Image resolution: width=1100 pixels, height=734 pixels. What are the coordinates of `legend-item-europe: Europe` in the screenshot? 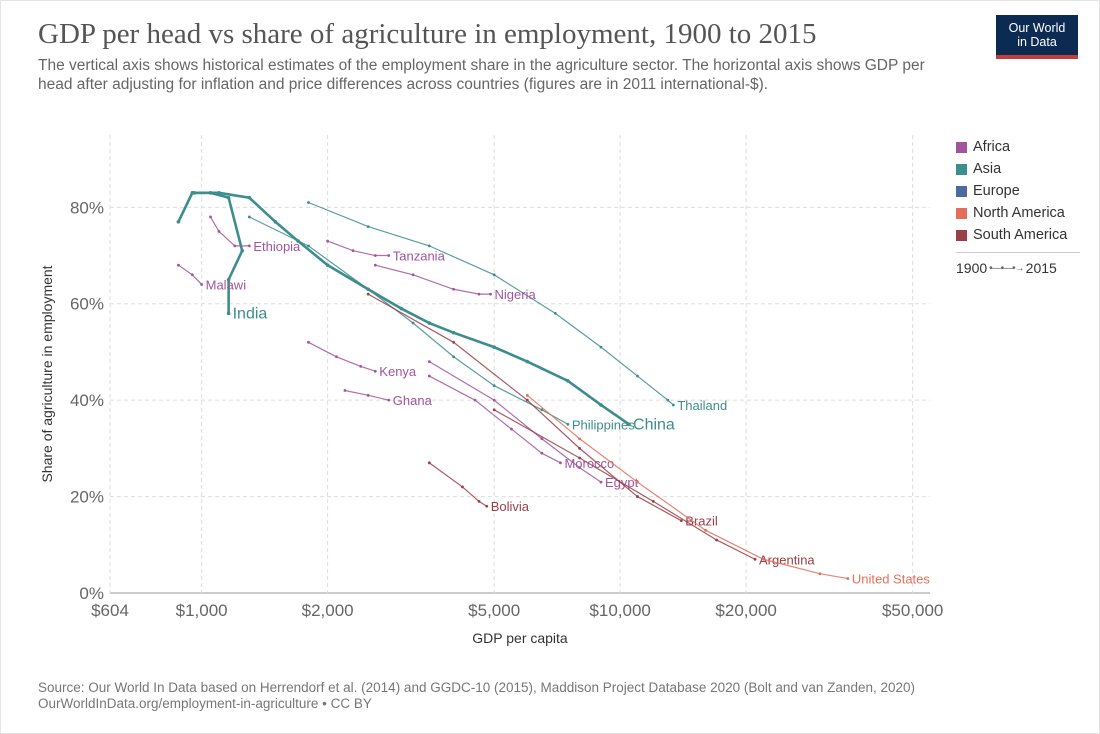 It's located at (1026, 191).